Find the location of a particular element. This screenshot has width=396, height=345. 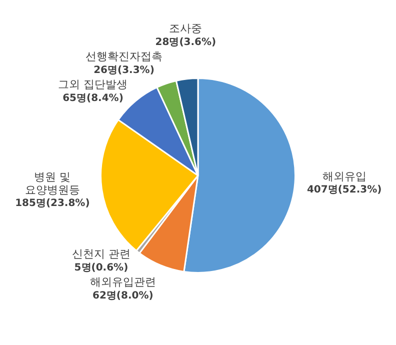

data-label: 26명(3.3%) is located at coordinates (124, 70).